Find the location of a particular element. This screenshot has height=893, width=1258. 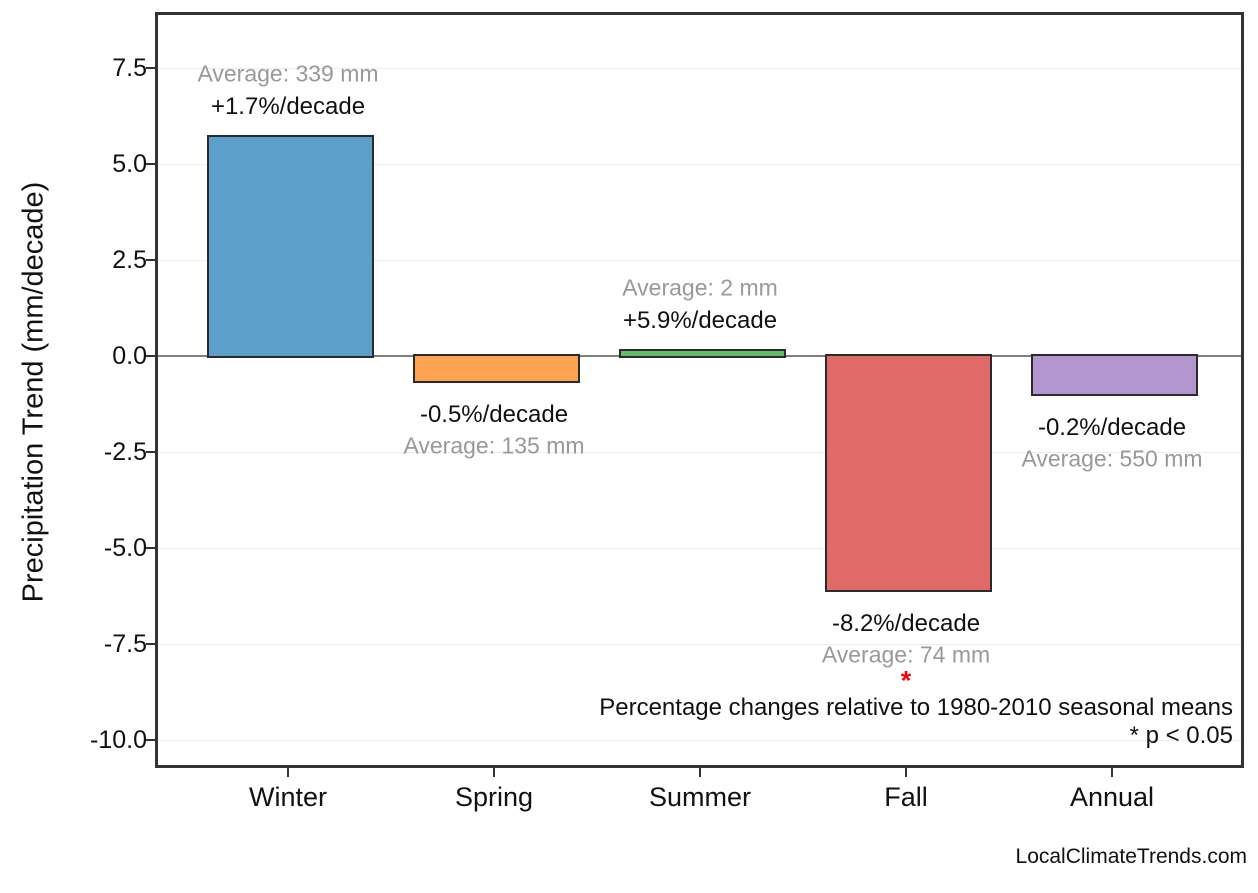

pct-annotation-summer: +5.9%/decade is located at coordinates (700, 321).